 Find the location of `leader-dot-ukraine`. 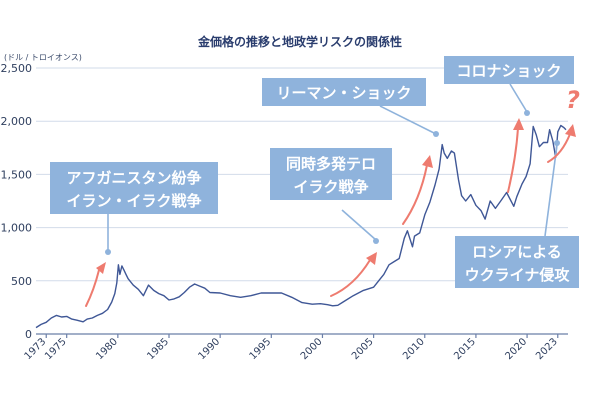

leader-dot-ukraine is located at coordinates (557, 143).